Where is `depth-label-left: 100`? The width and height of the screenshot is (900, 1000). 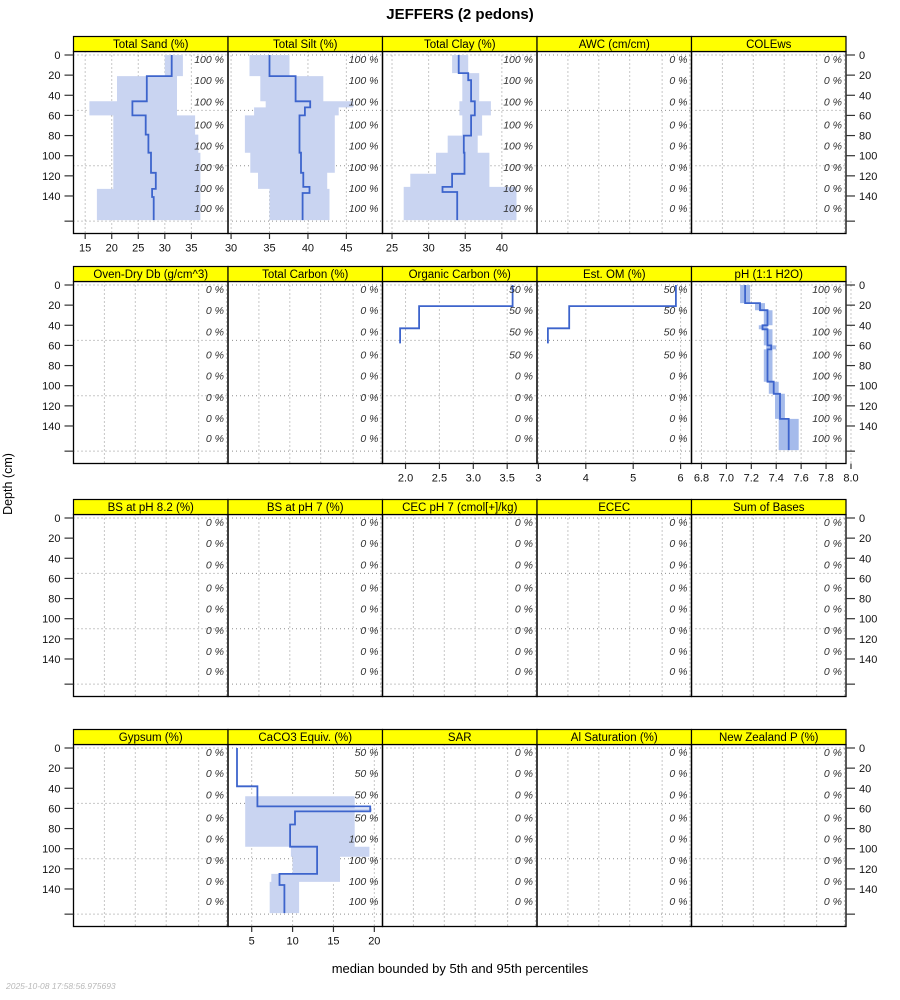
depth-label-left: 100 is located at coordinates (51, 620).